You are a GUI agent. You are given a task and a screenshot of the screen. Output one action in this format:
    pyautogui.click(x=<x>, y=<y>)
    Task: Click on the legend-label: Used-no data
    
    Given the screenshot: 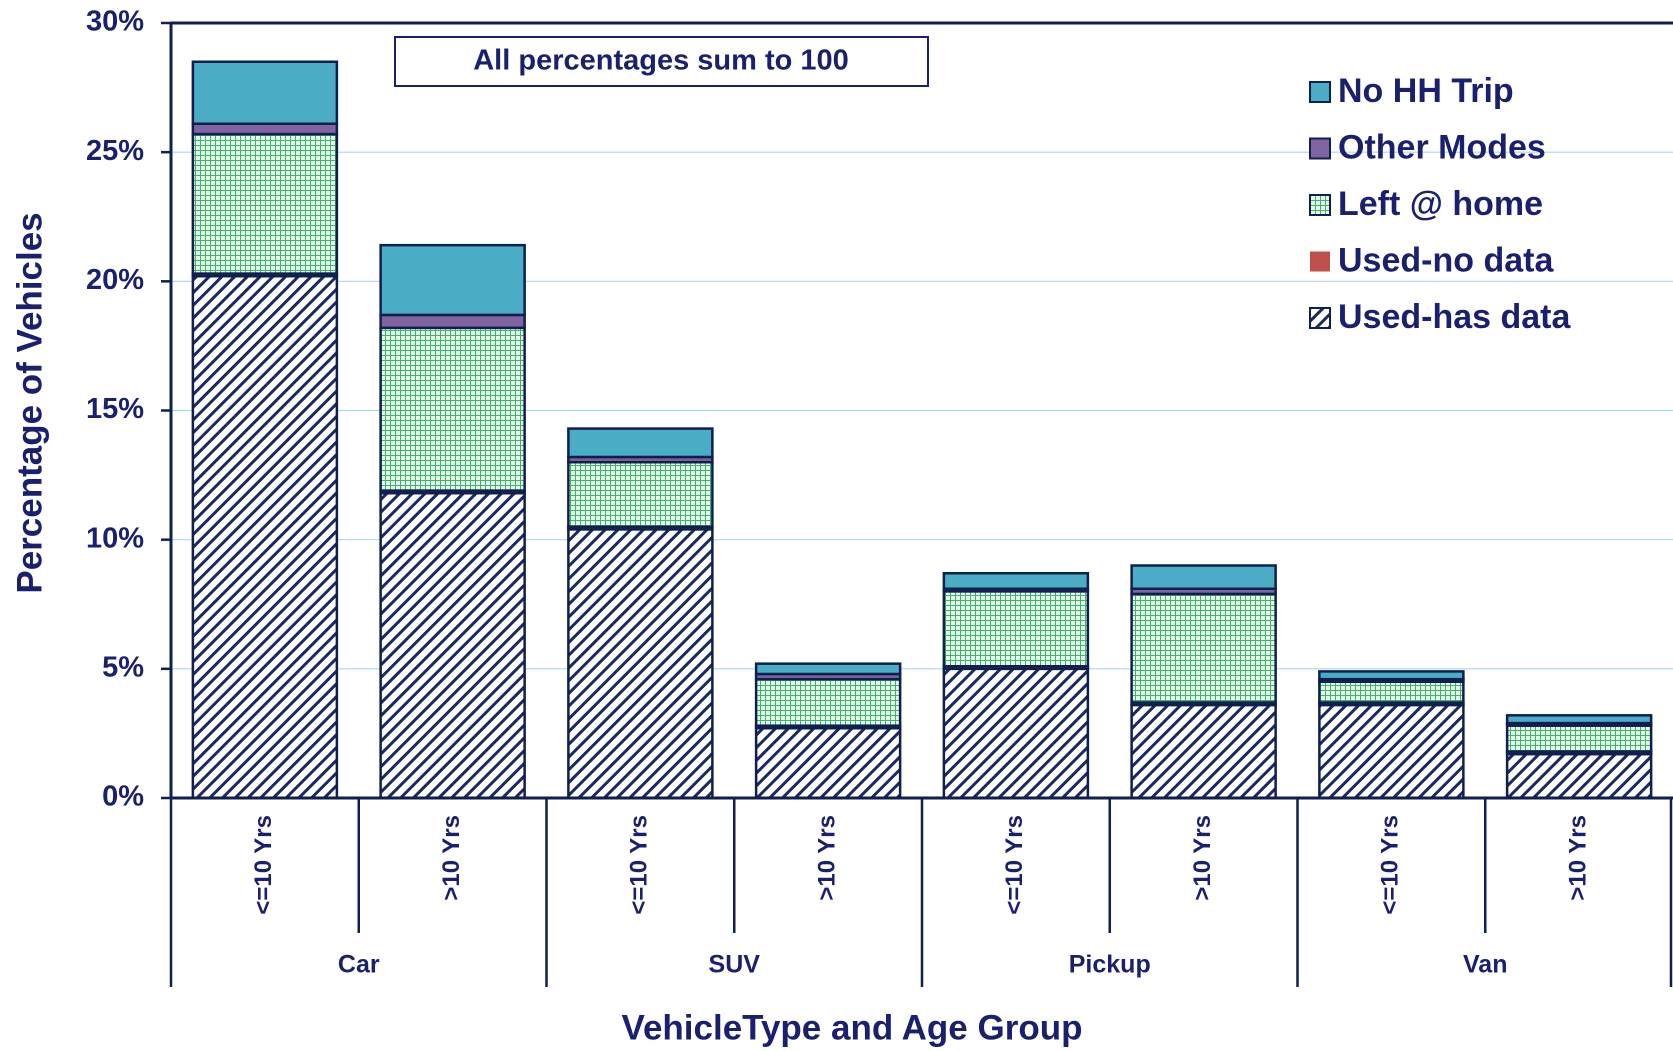 What is the action you would take?
    pyautogui.click(x=1446, y=260)
    